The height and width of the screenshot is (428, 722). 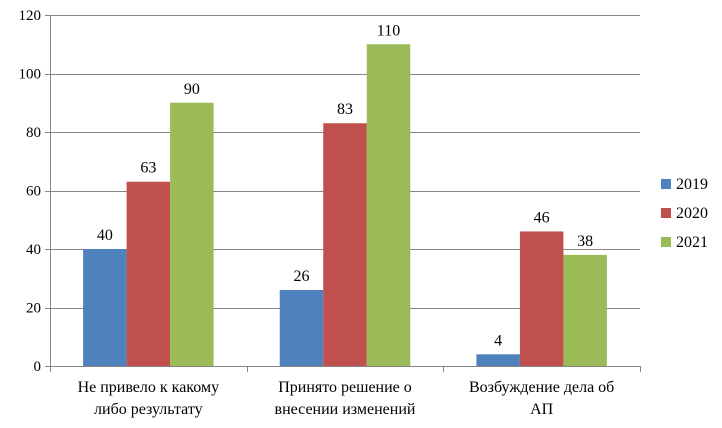 What do you see at coordinates (302, 276) in the screenshot?
I see `data-label: 26` at bounding box center [302, 276].